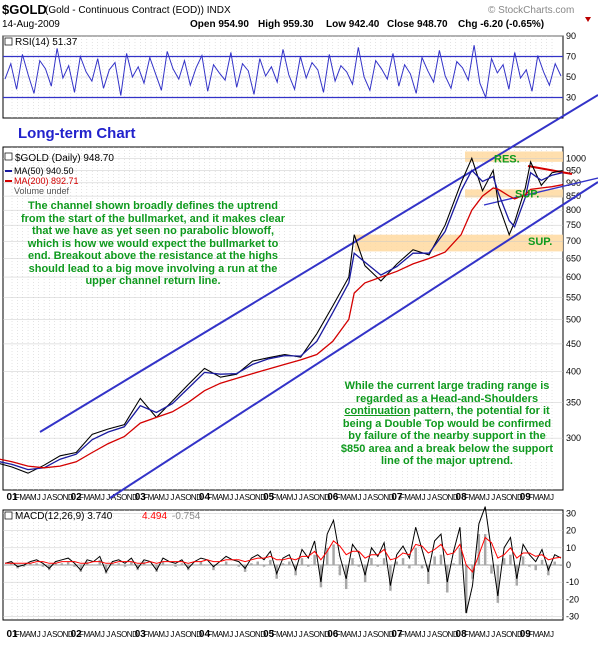 This screenshot has height=649, width=598. What do you see at coordinates (12, 634) in the screenshot?
I see `x-tick-label-bottom: 01` at bounding box center [12, 634].